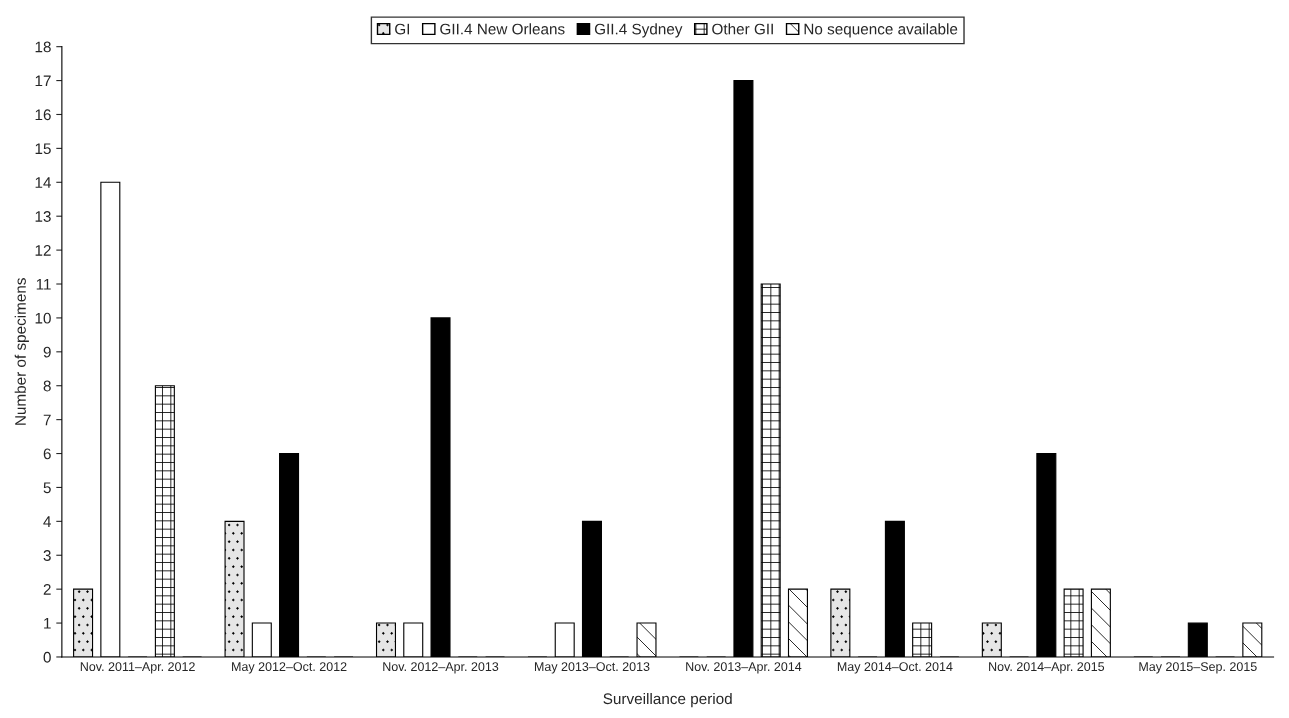  Describe the element at coordinates (43, 182) in the screenshot. I see `y-tick-label: 14` at that location.